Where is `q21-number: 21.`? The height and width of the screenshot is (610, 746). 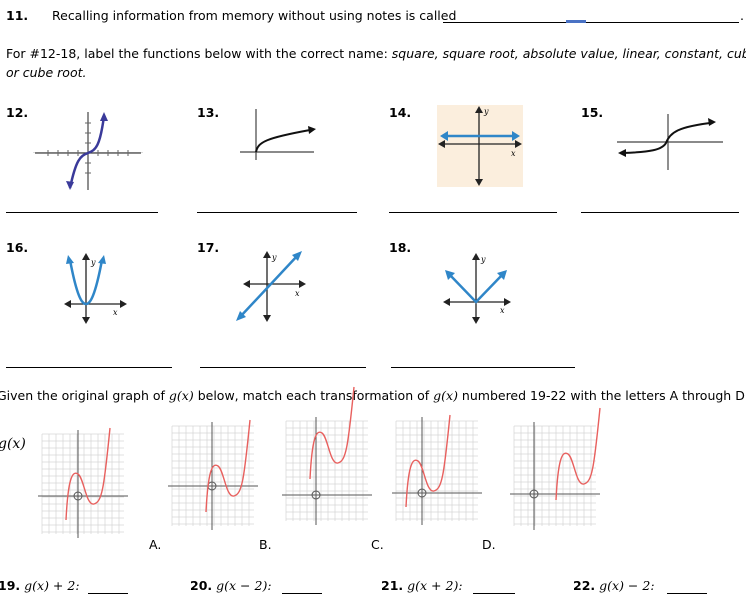
q21-number: 21. is located at coordinates (392, 585).